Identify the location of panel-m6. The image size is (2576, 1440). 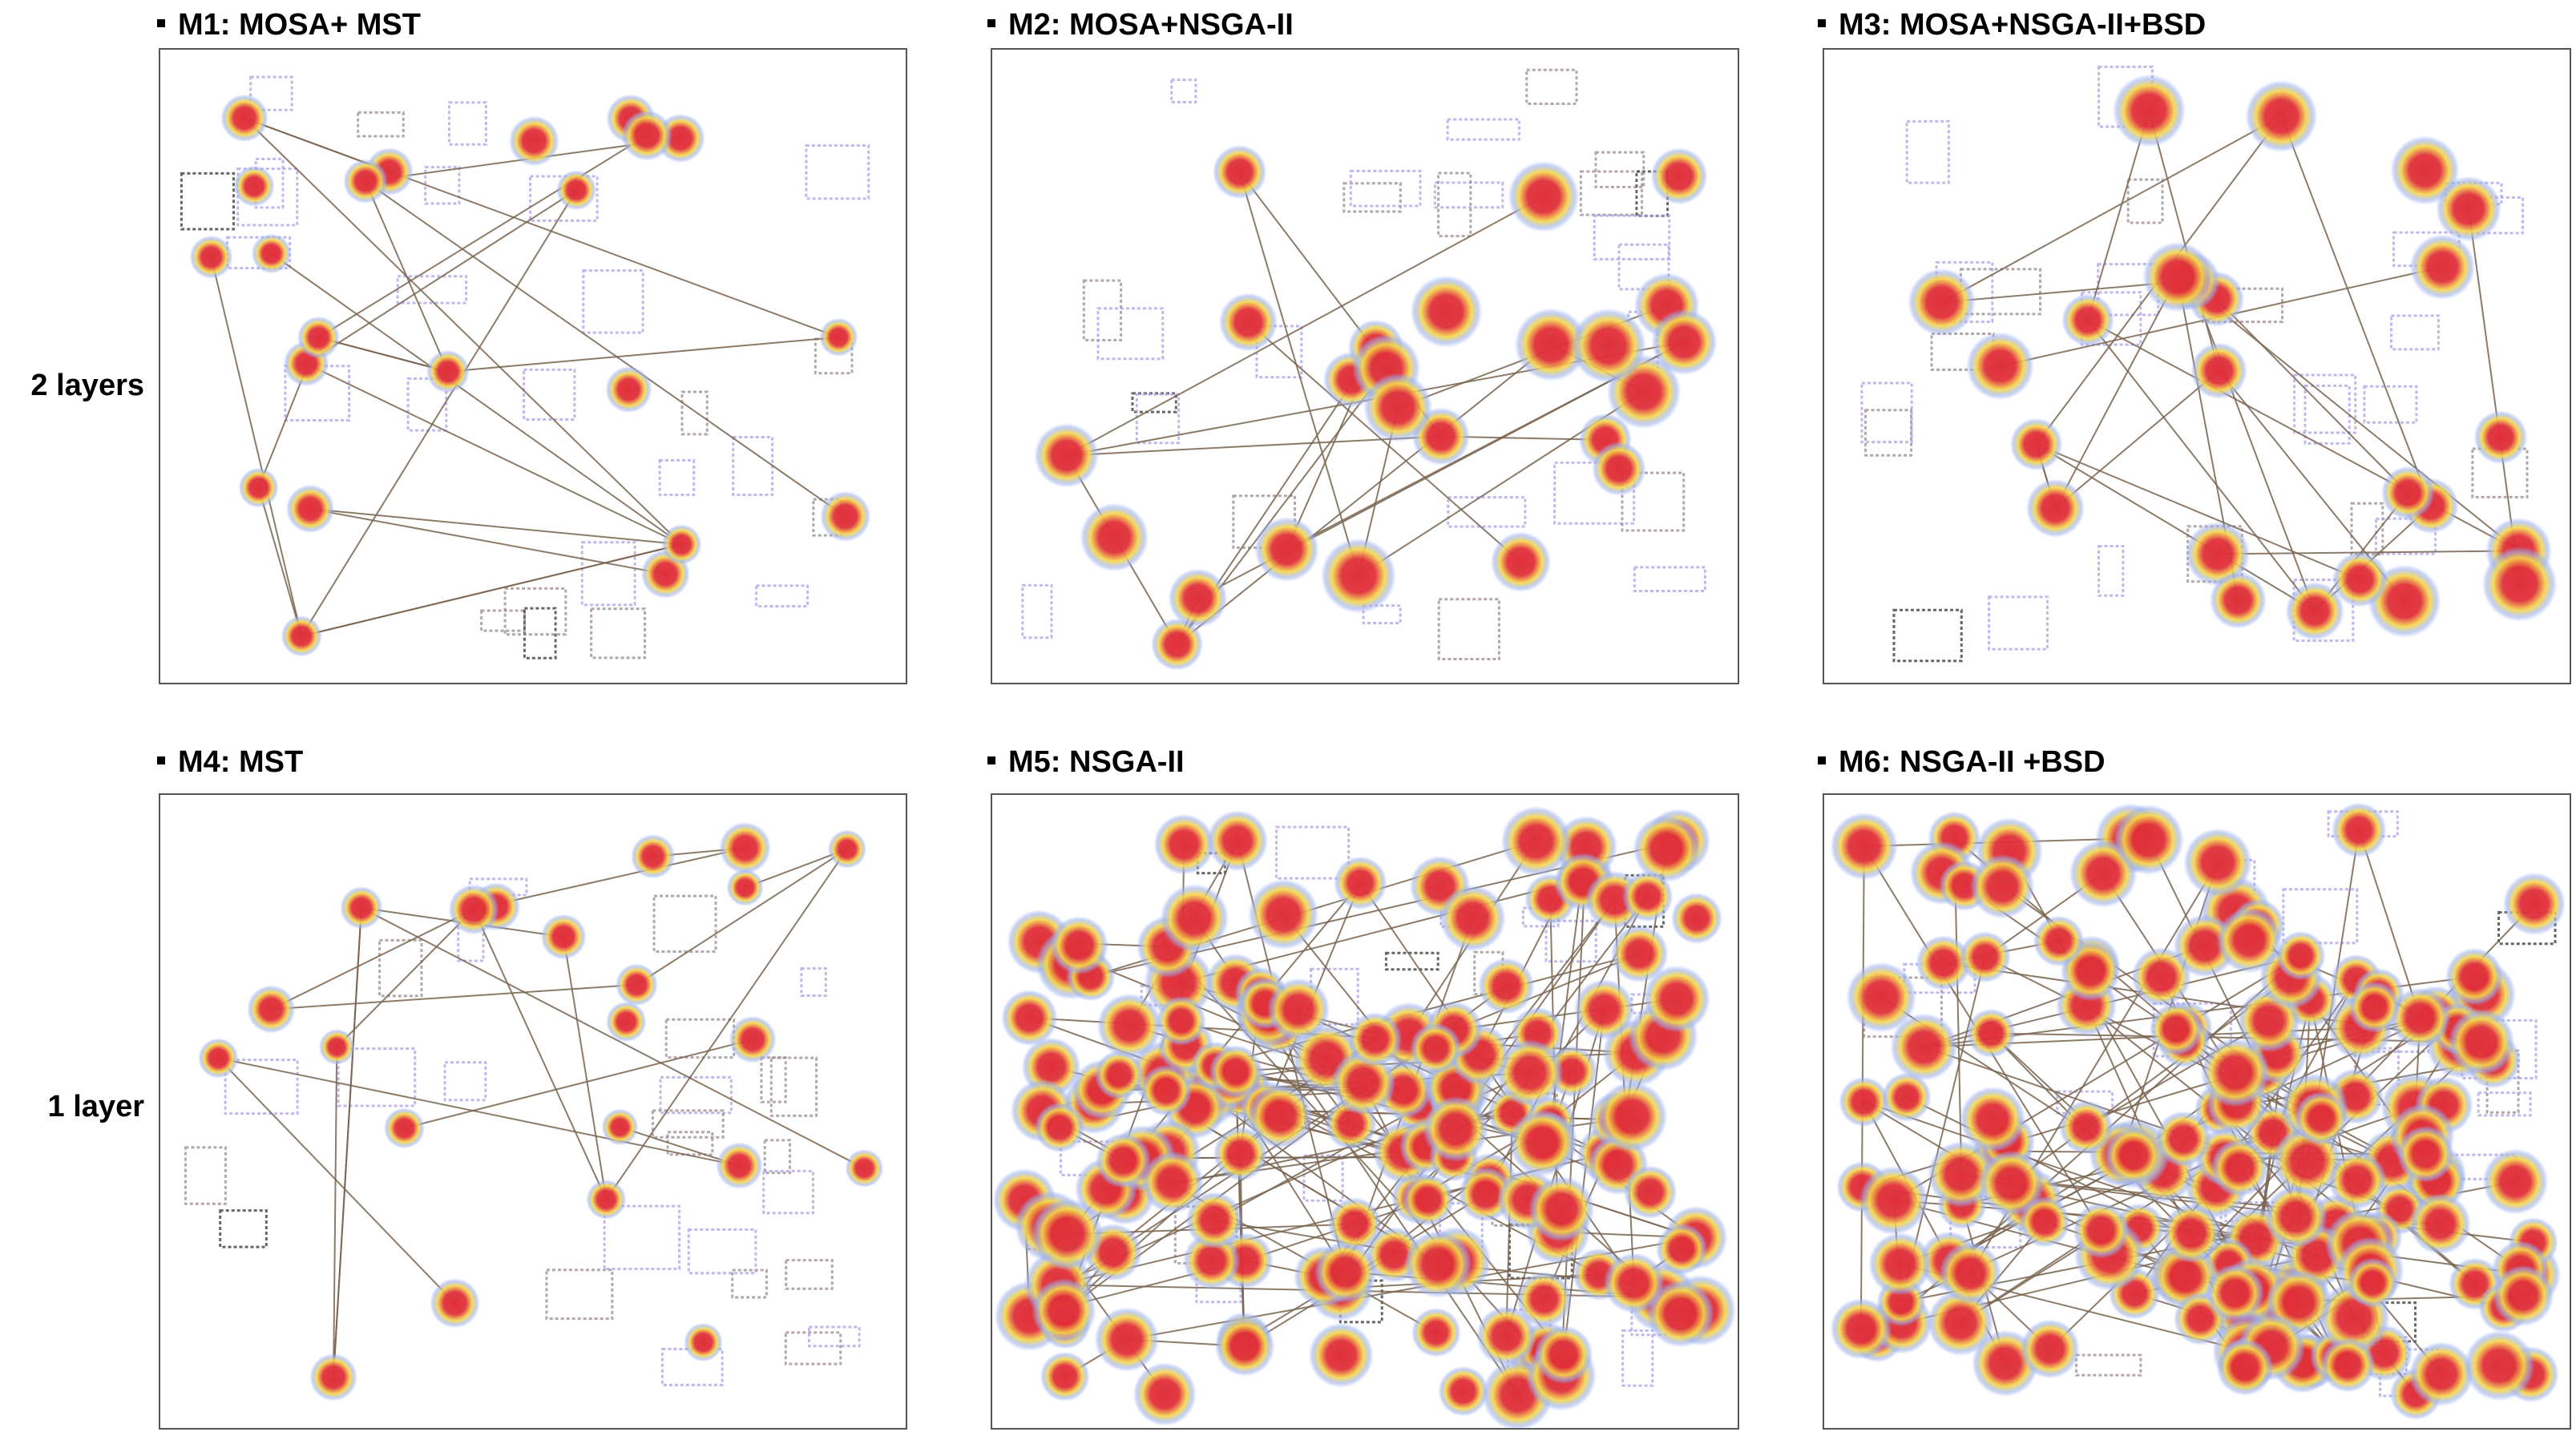
(2197, 1111).